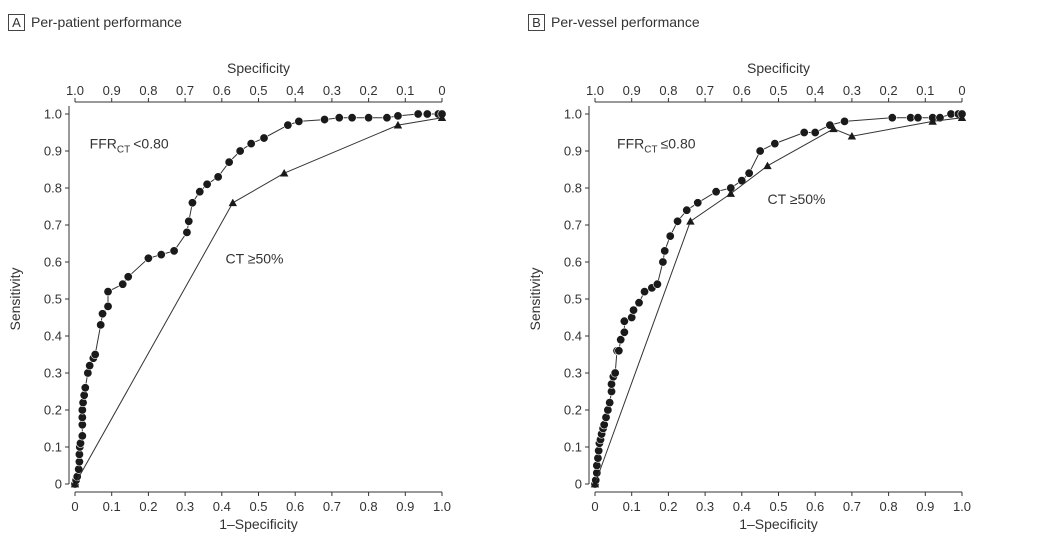  What do you see at coordinates (573, 151) in the screenshot?
I see `y-tick-label: 0.9` at bounding box center [573, 151].